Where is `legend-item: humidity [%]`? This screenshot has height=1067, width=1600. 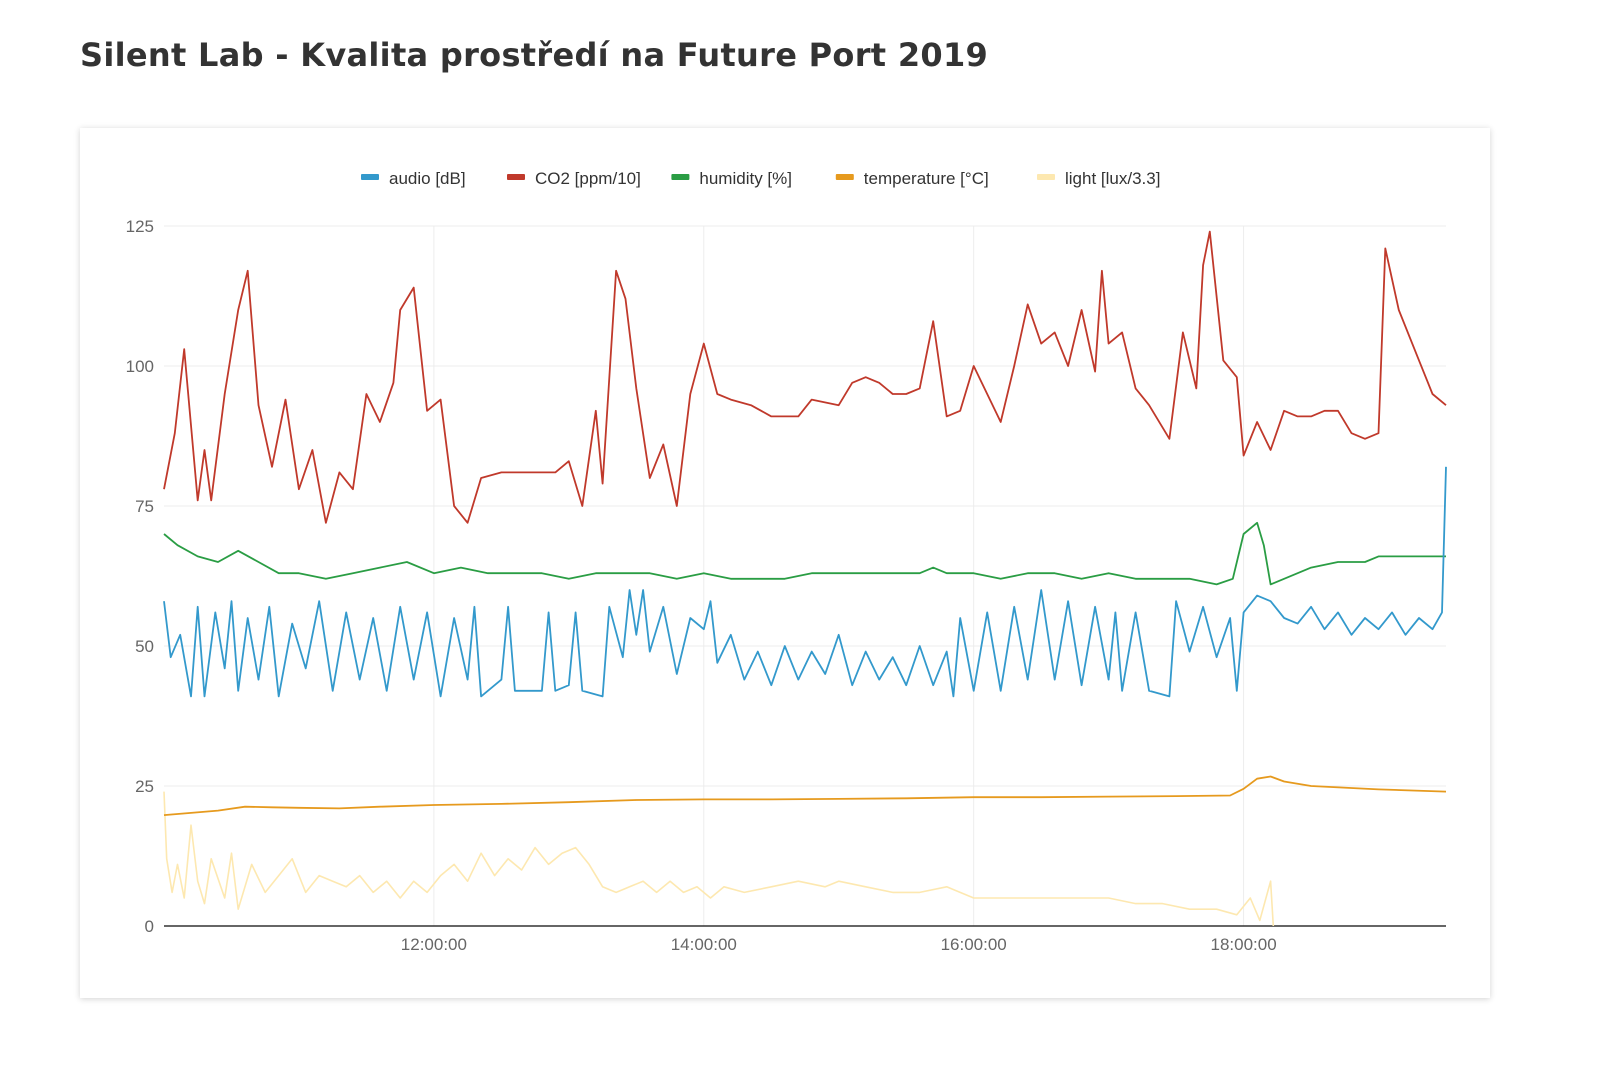 legend-item: humidity [%] is located at coordinates (731, 178).